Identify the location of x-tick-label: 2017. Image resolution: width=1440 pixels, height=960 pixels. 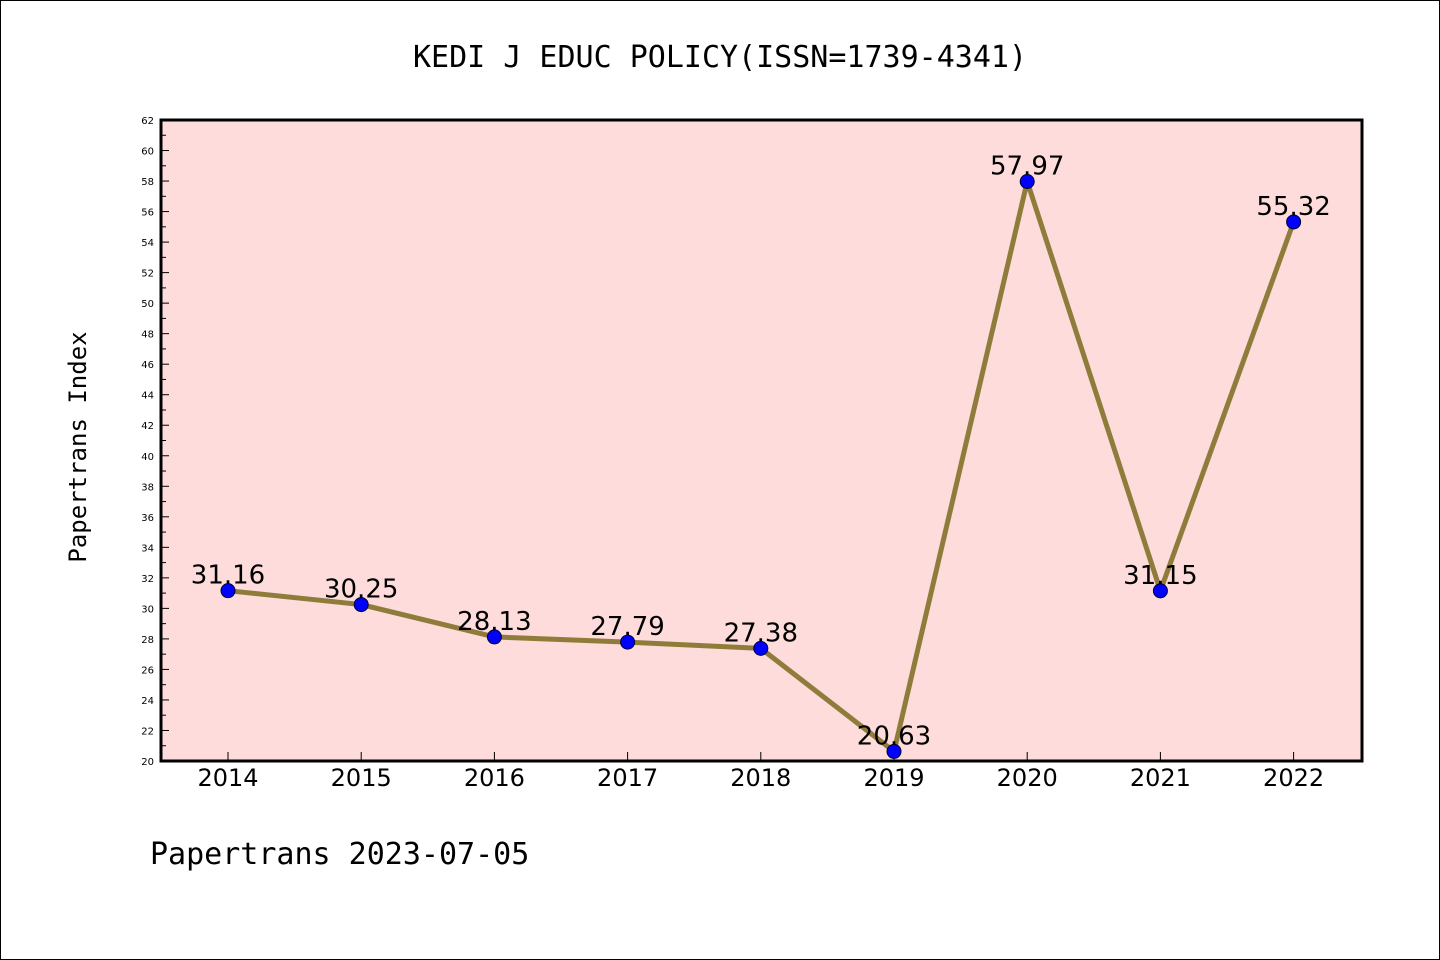
(627, 778).